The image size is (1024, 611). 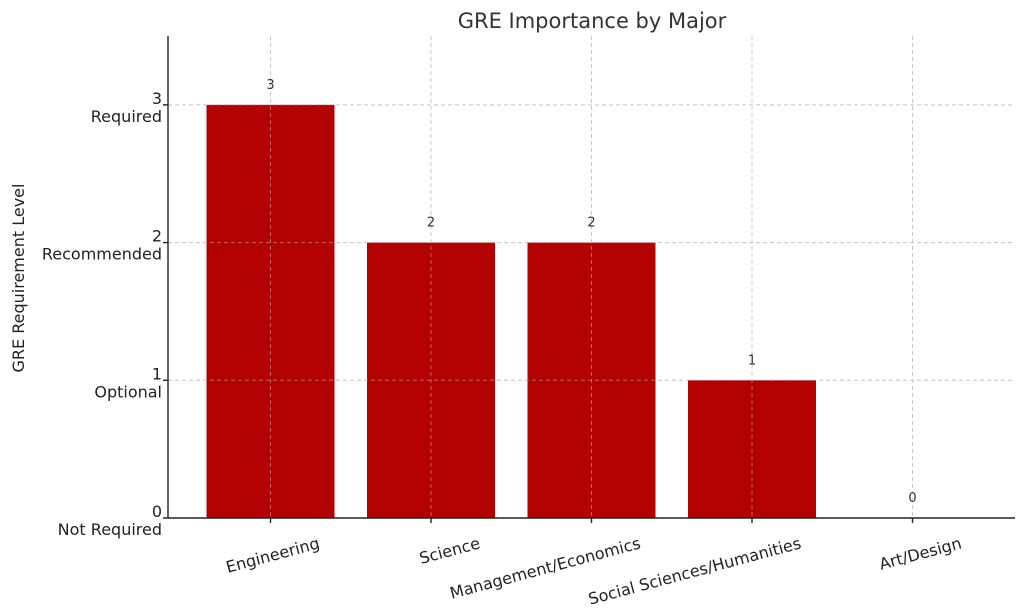 I want to click on data-label: 0, so click(x=912, y=498).